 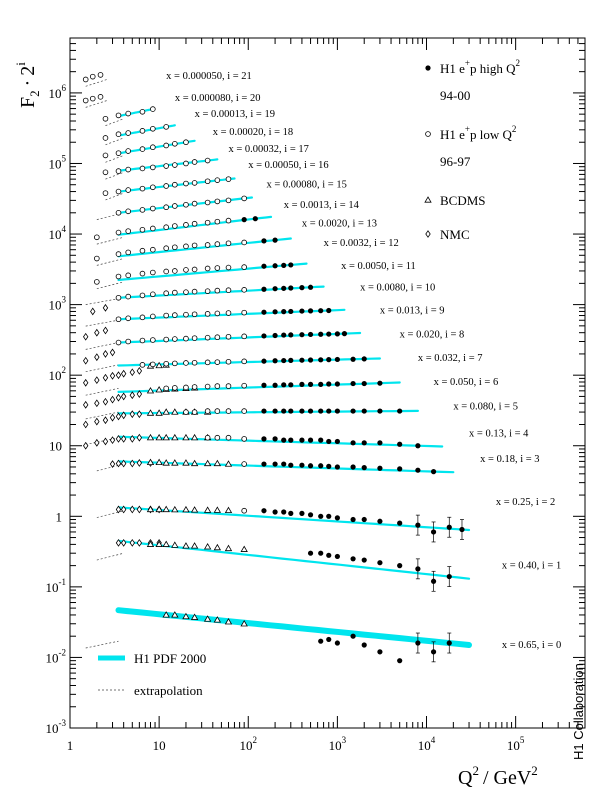 I want to click on legend-entry: NMC, so click(x=447, y=234).